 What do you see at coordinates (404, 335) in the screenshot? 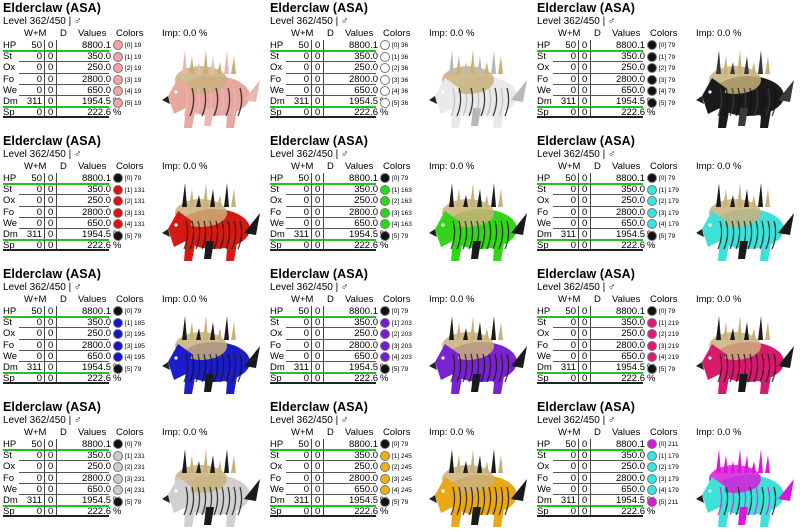
I see `color-region-2: [2] 203` at bounding box center [404, 335].